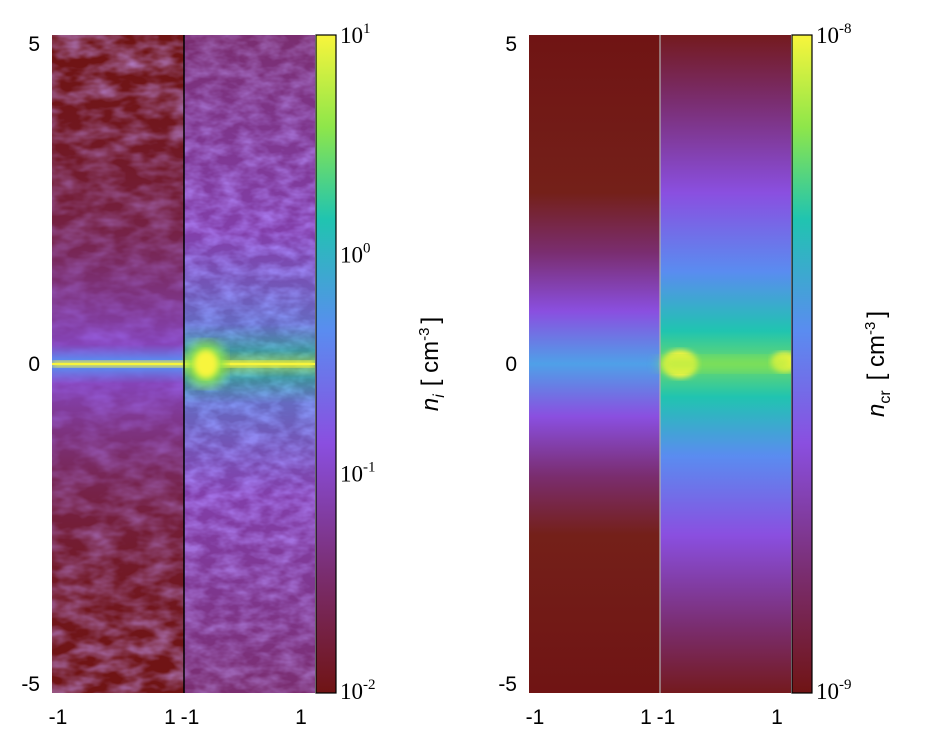 The height and width of the screenshot is (748, 926). Describe the element at coordinates (878, 364) in the screenshot. I see `ncr-colorbar-label: ncr[ cm-3]` at that location.